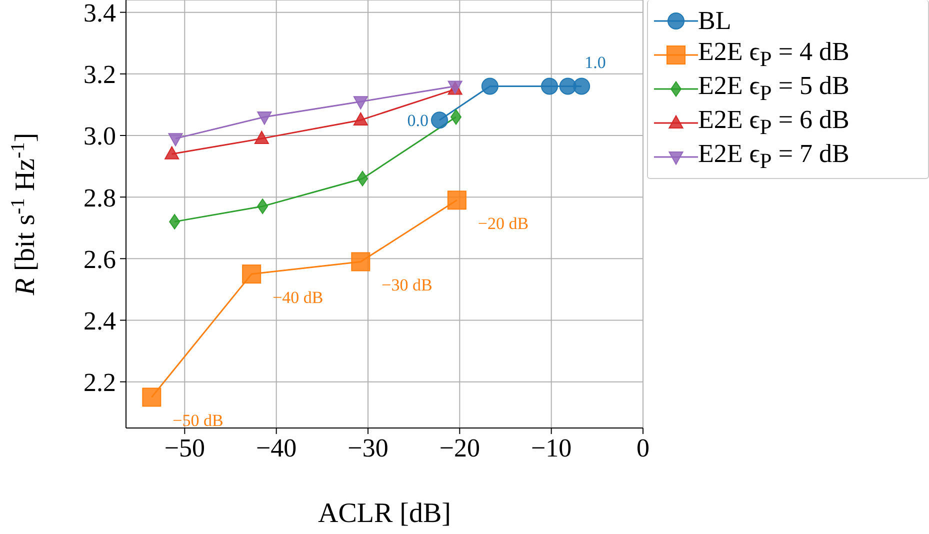  Describe the element at coordinates (774, 55) in the screenshot. I see `legend-label: E2E ϵ$_{P}$ = 4 dB` at that location.